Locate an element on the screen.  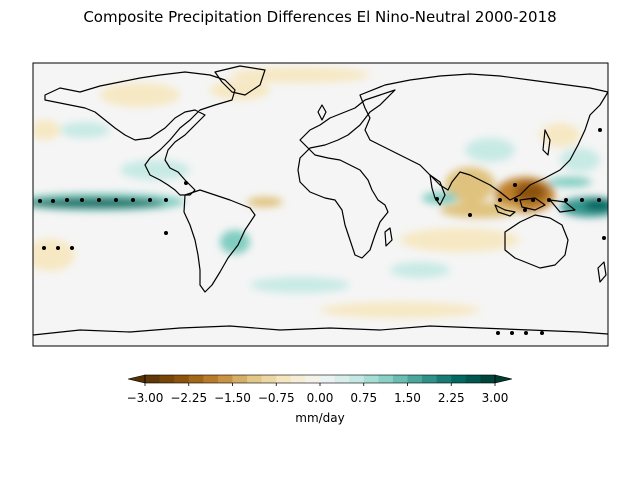
colorbar is located at coordinates (320, 380).